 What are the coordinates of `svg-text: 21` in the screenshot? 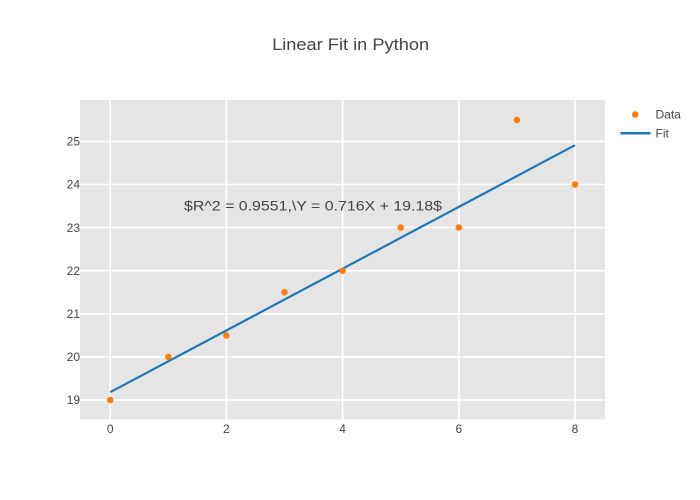 It's located at (74, 314).